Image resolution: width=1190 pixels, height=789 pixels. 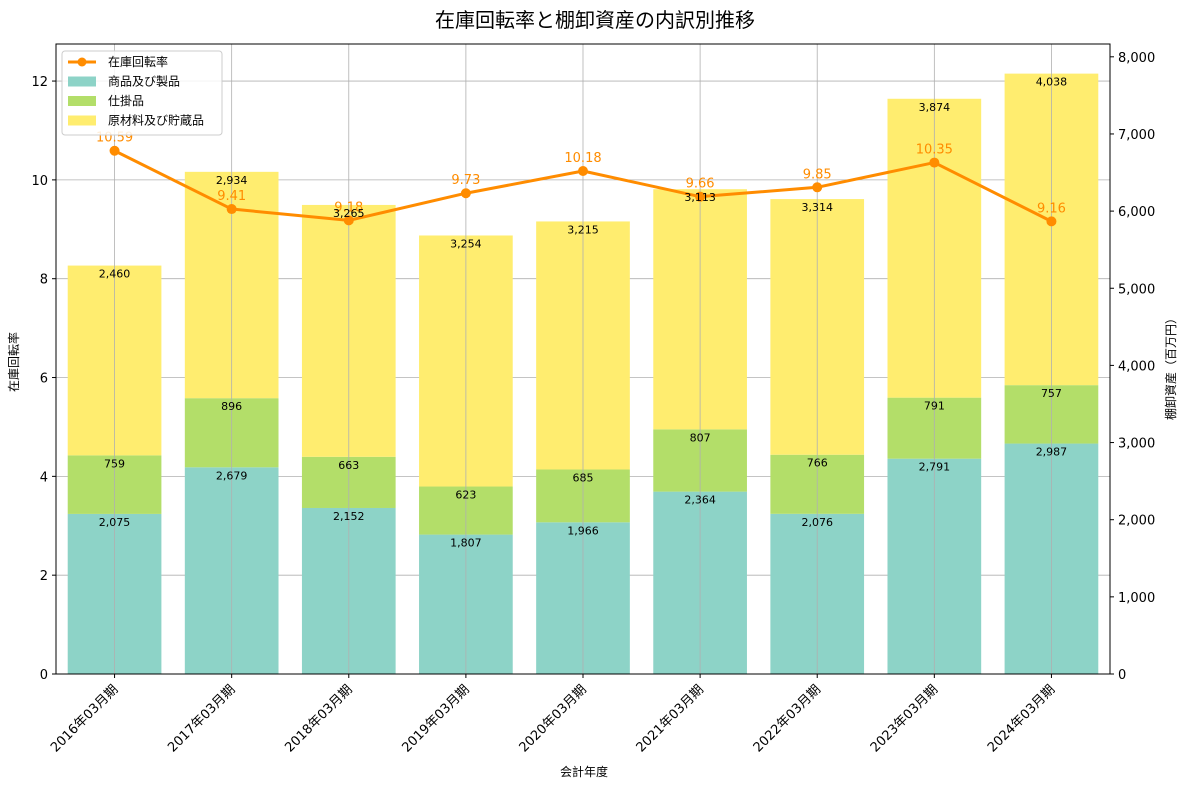 What do you see at coordinates (1136, 366) in the screenshot?
I see `y-right-tick-label: 4,000` at bounding box center [1136, 366].